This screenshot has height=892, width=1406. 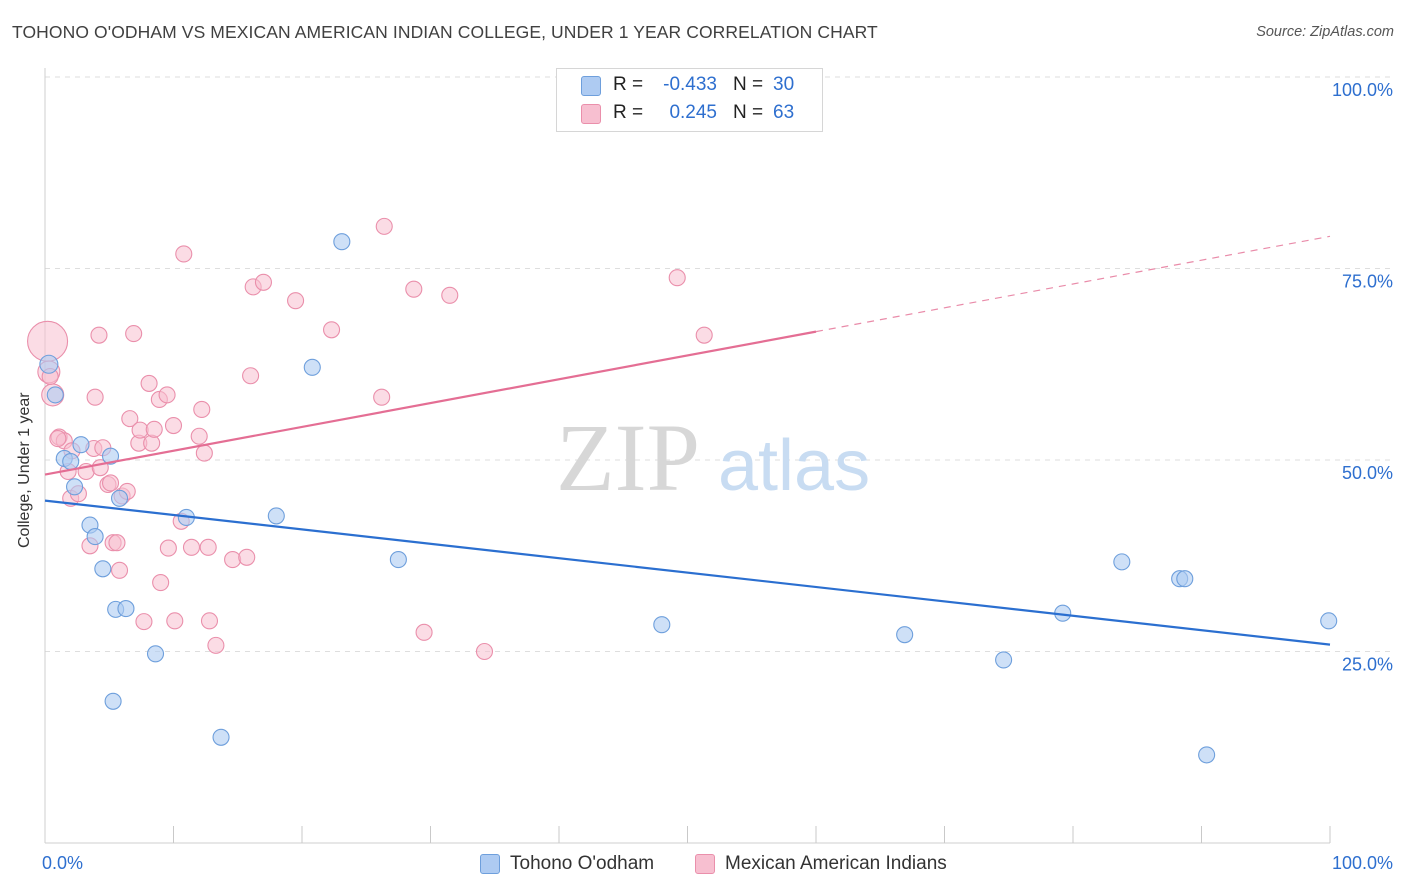 I want to click on legend-row-tohono: R = -0.433 N = 30, so click(x=689, y=86).